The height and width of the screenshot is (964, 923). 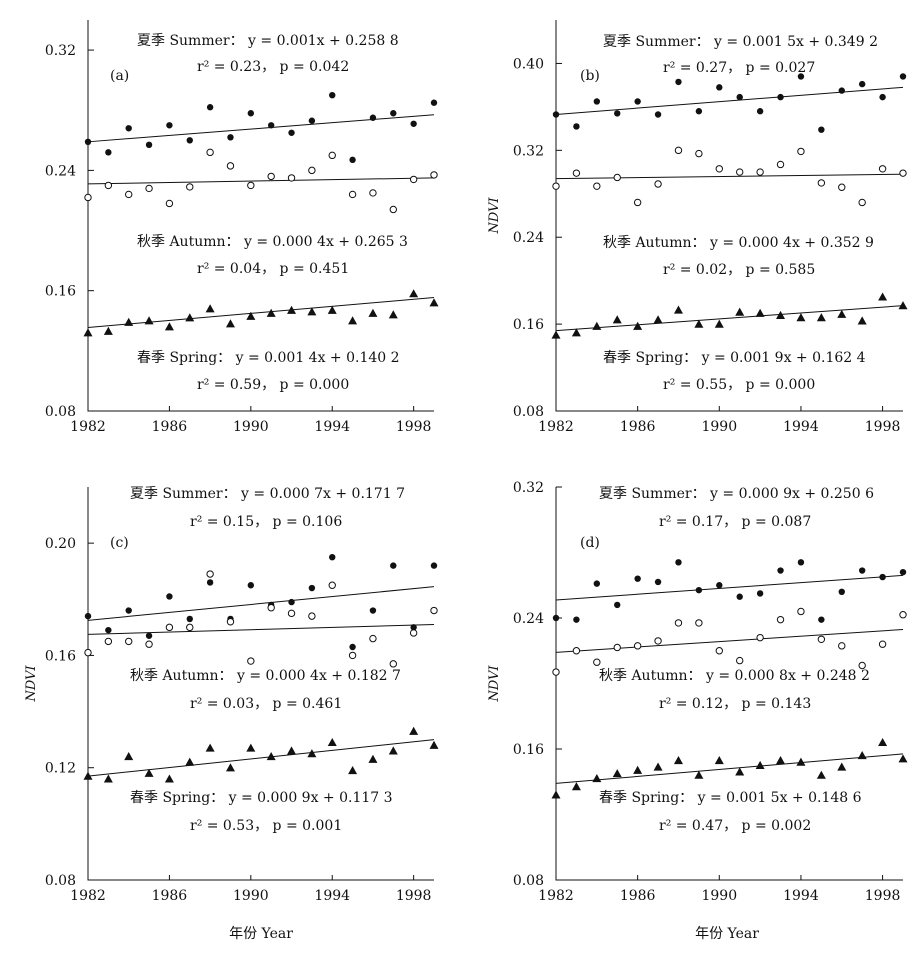 What do you see at coordinates (261, 934) in the screenshot?
I see `x-axis-label: 年份 Year` at bounding box center [261, 934].